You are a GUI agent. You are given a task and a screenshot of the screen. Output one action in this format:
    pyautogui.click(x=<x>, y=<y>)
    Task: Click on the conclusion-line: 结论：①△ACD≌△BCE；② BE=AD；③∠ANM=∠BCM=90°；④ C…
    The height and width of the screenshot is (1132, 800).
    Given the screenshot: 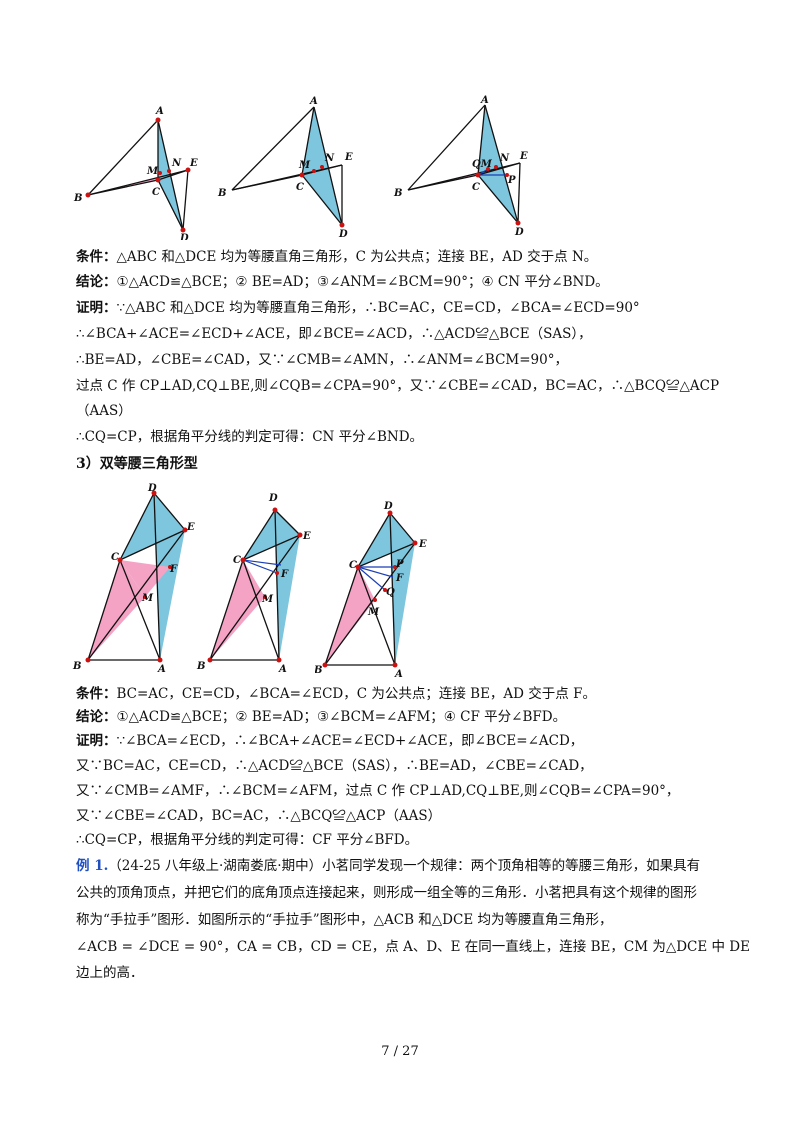 What is the action you would take?
    pyautogui.click(x=406, y=282)
    